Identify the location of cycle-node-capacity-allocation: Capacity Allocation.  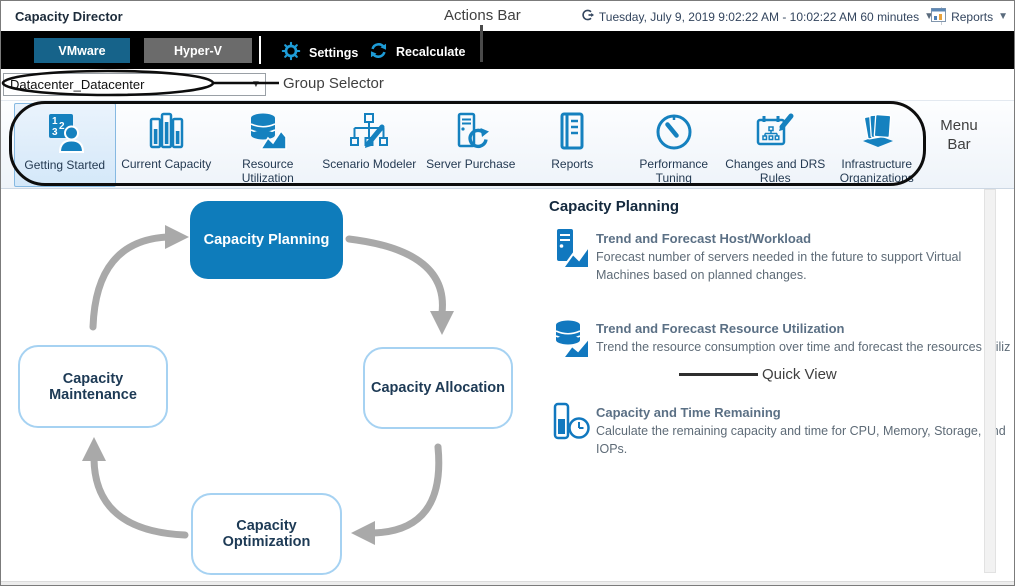
(438, 388).